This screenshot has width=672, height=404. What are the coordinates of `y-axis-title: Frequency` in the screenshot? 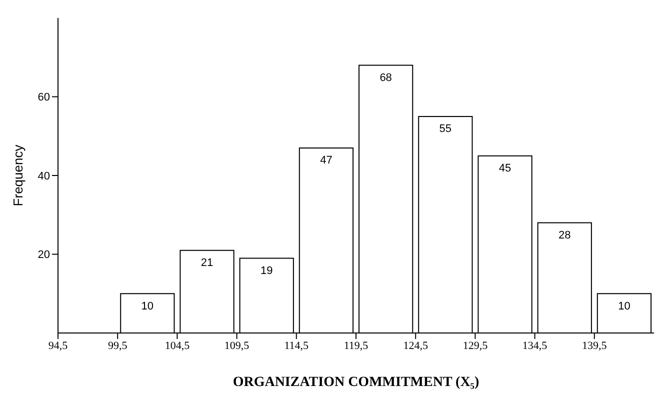 It's located at (18, 175).